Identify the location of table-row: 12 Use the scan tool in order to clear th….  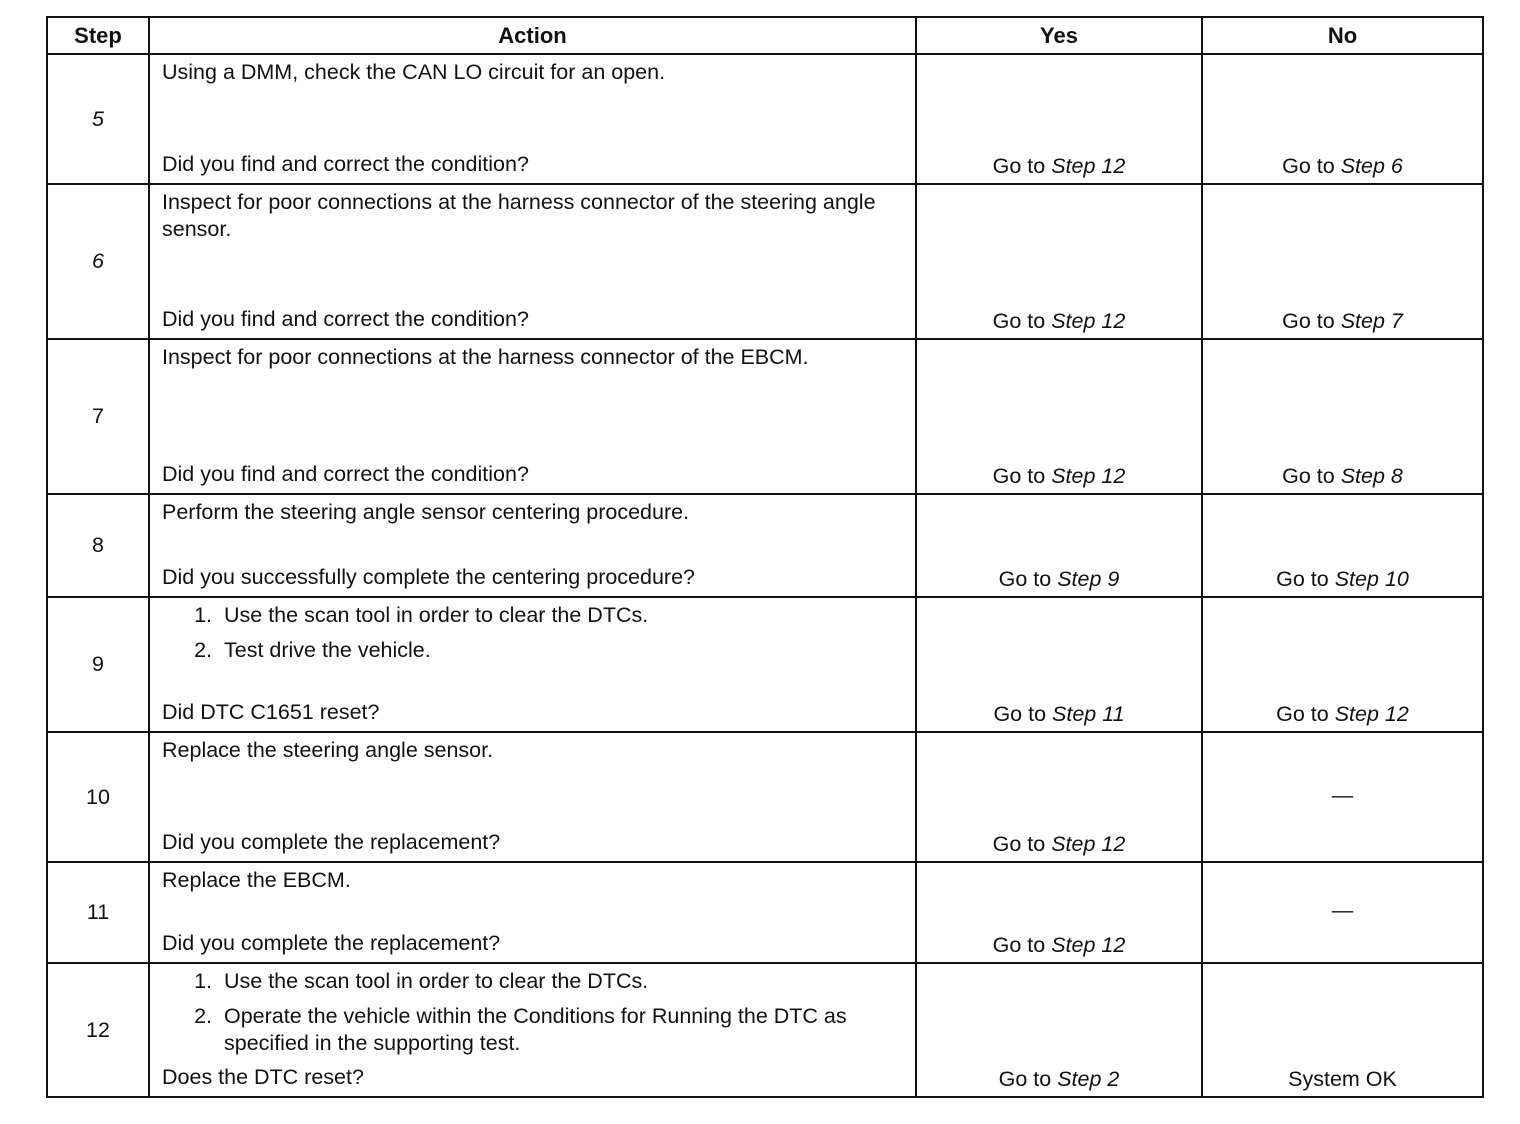
(765, 1030).